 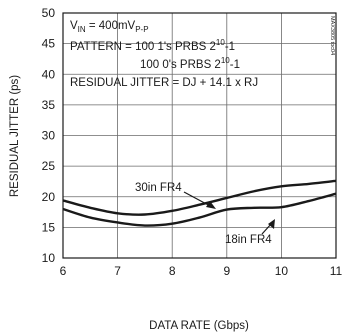 What do you see at coordinates (190, 63) in the screenshot?
I see `pattern-annotation-line2: 100 0's PRBS 210-1` at bounding box center [190, 63].